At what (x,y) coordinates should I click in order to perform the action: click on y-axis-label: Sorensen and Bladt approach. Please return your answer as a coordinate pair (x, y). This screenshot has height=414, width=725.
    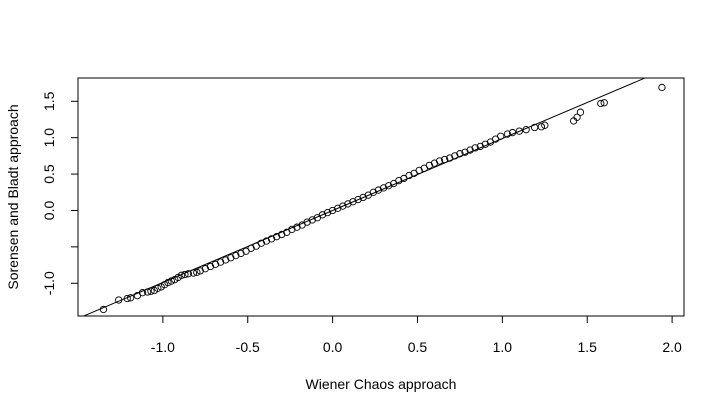
    Looking at the image, I should click on (13, 196).